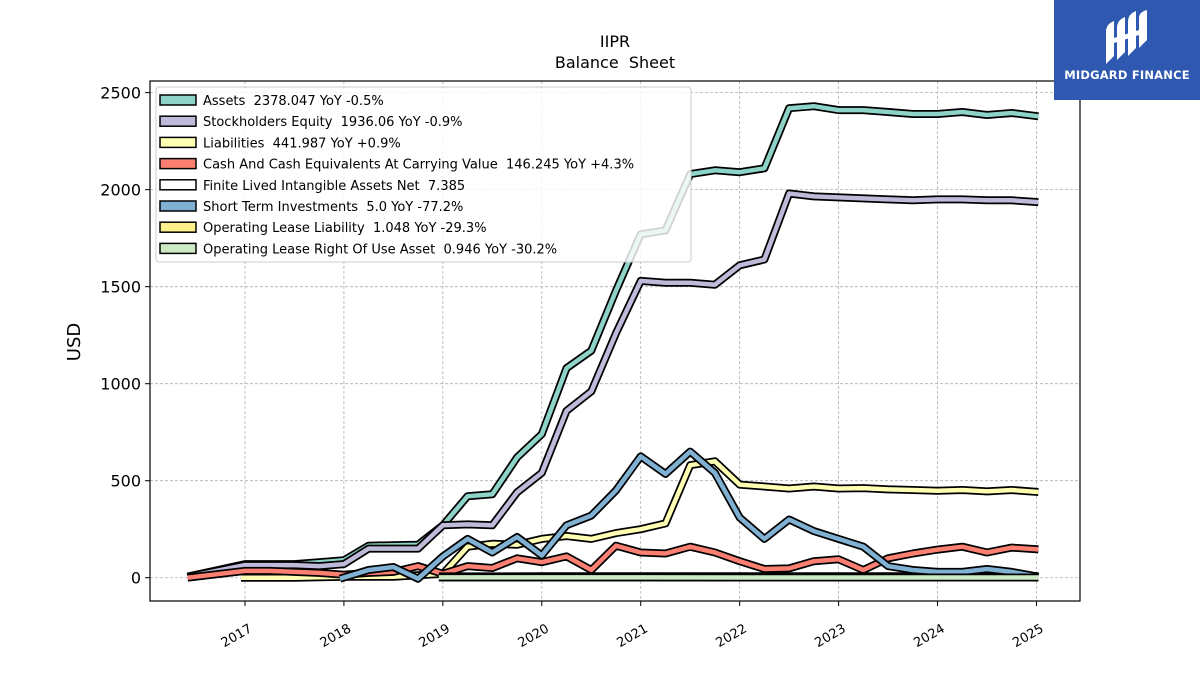 This screenshot has height=675, width=1200. Describe the element at coordinates (615, 41) in the screenshot. I see `chart-title: IIPR` at that location.